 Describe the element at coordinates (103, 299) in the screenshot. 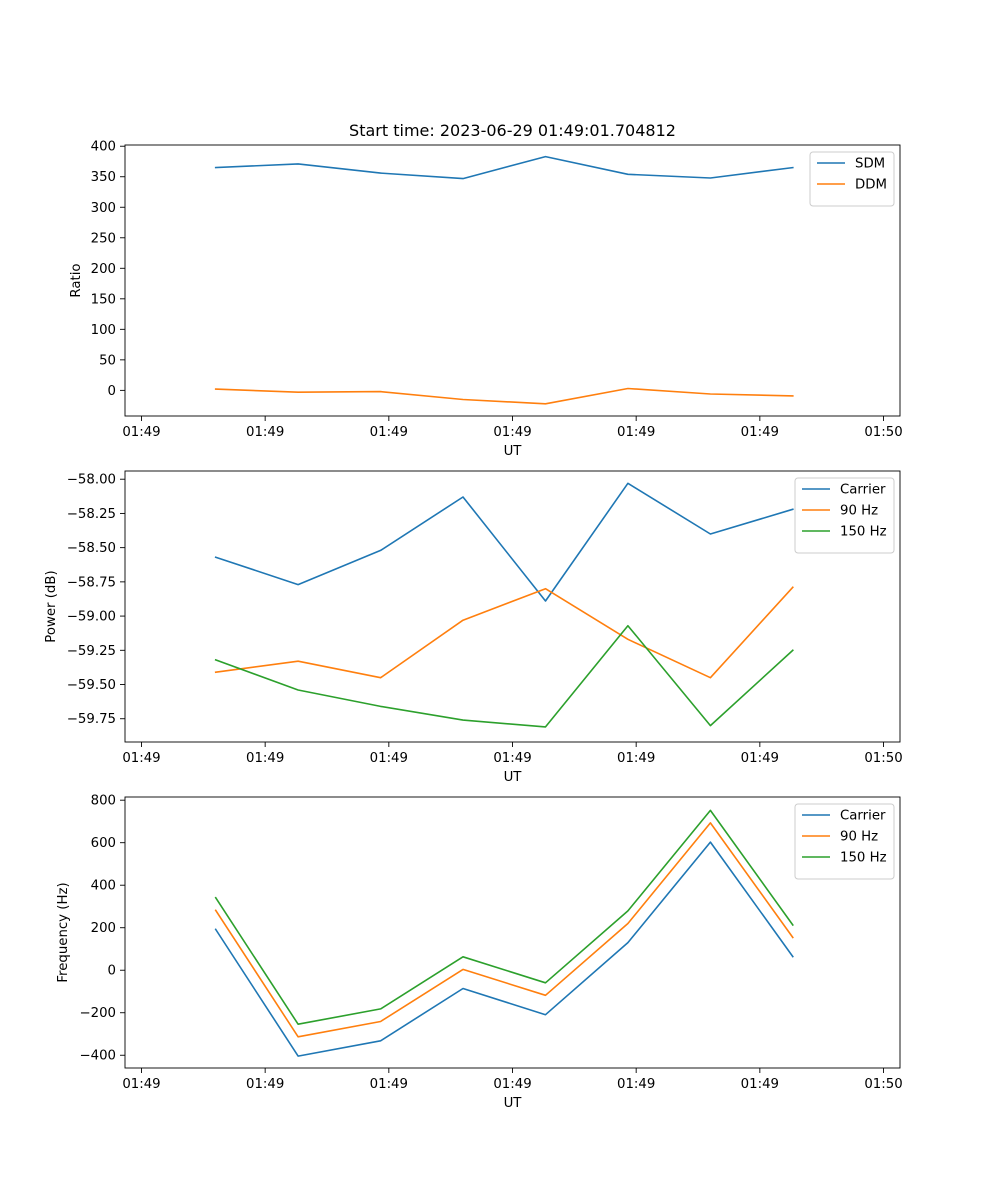

I see `y-tick-label: 150` at that location.